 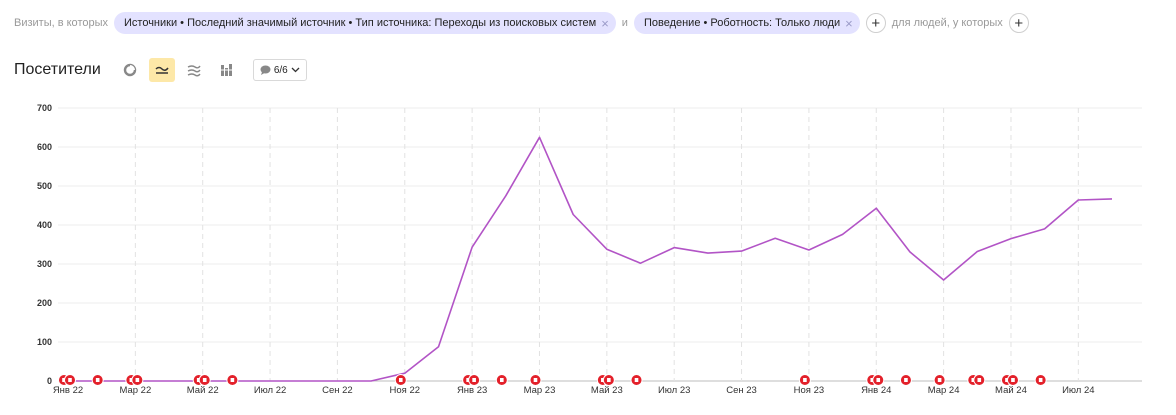 What do you see at coordinates (44, 186) in the screenshot?
I see `y-tick-label: 500` at bounding box center [44, 186].